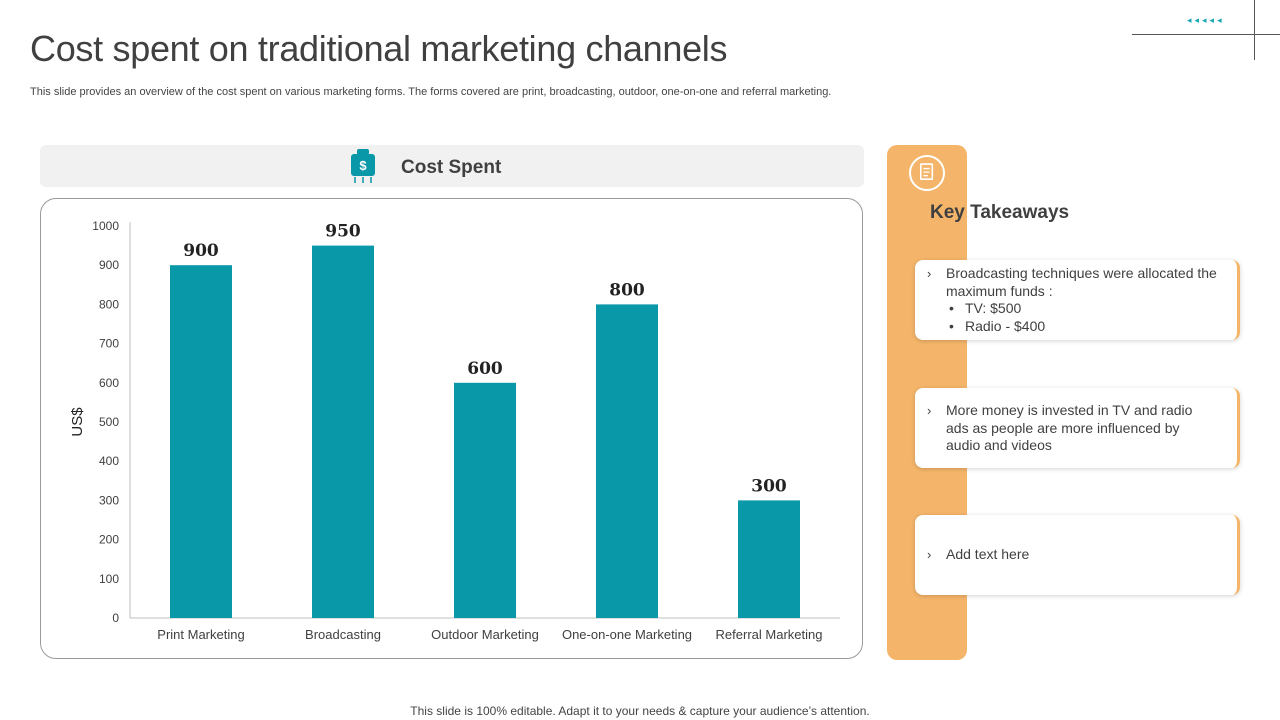 This screenshot has width=1280, height=720. What do you see at coordinates (200, 634) in the screenshot?
I see `x-tick-label: Print Marketing` at bounding box center [200, 634].